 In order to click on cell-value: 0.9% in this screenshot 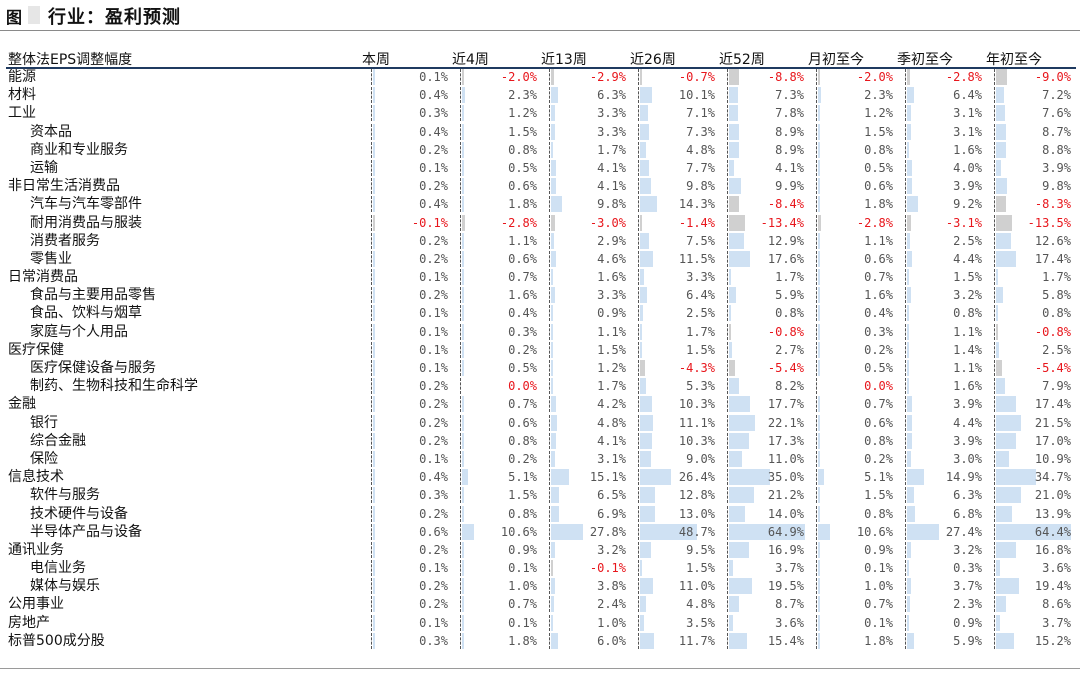, I will do `click(878, 549)`.